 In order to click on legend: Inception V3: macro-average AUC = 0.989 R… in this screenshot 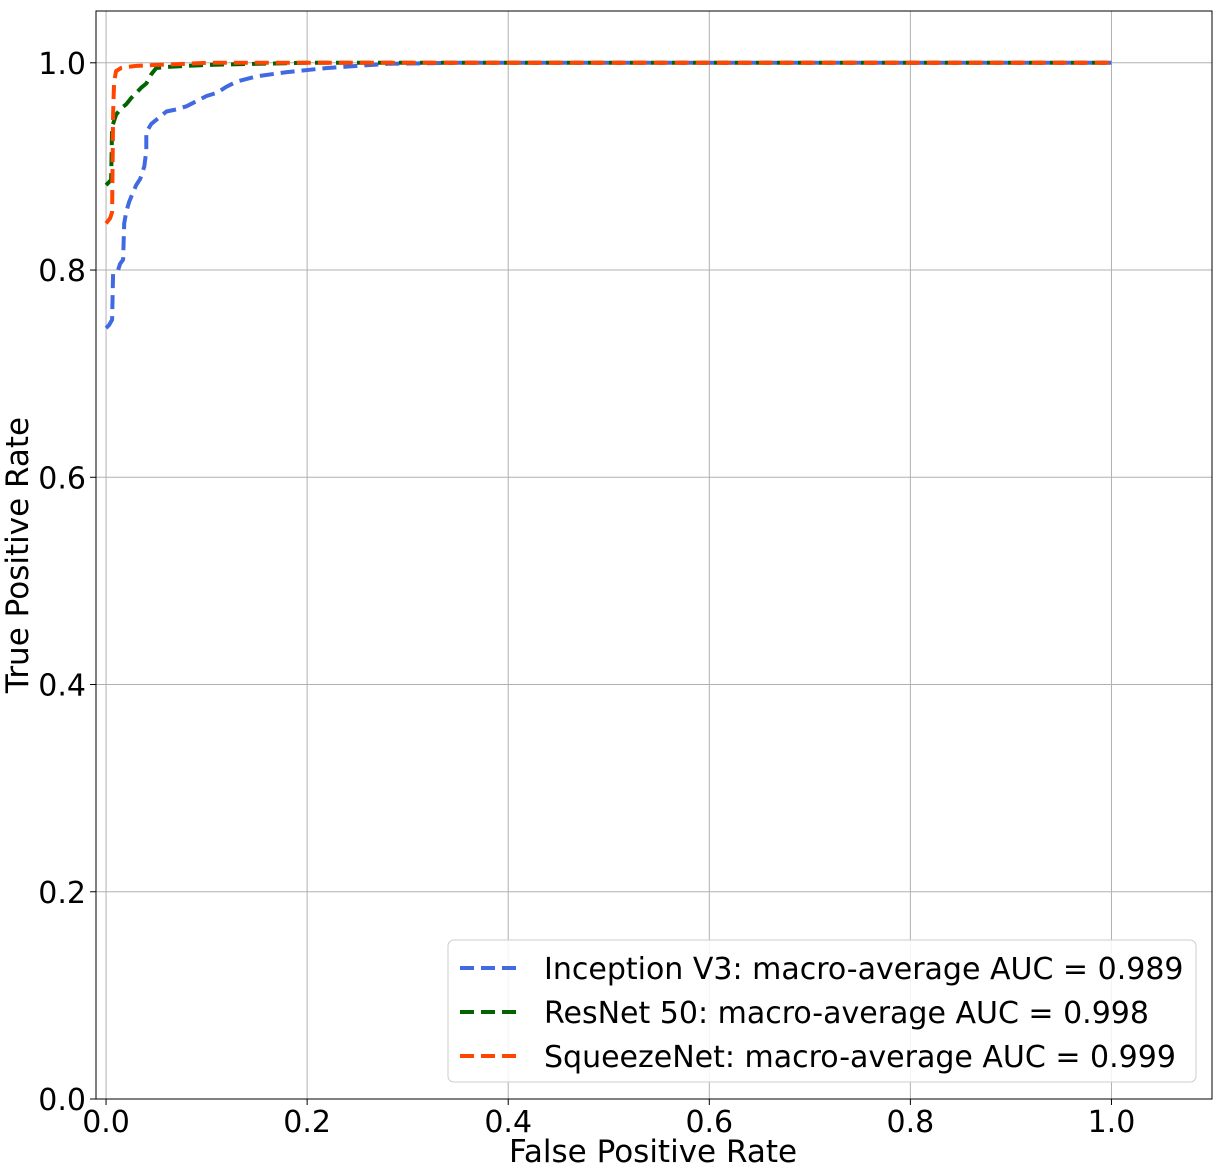, I will do `click(822, 1011)`.